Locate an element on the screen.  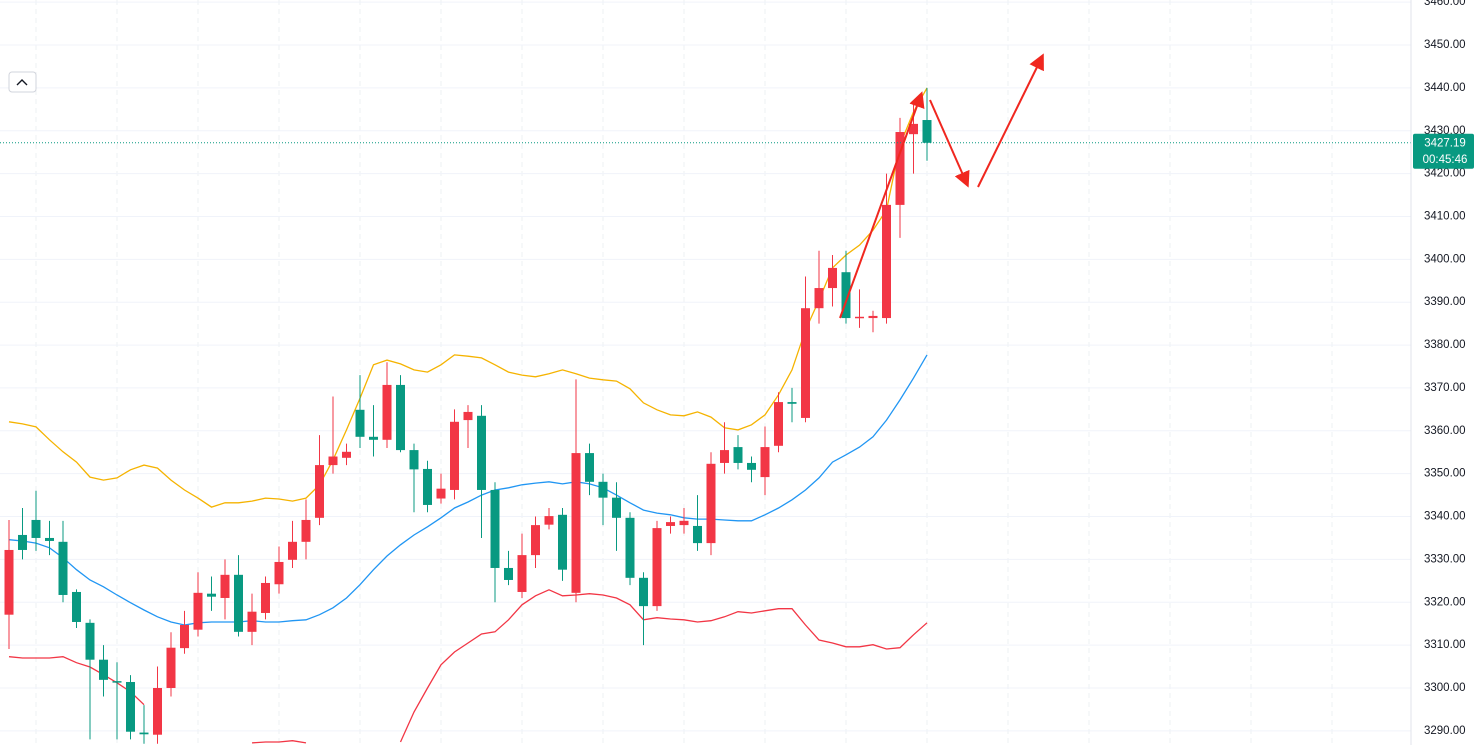
y-tick-label: 3350.00 is located at coordinates (1445, 474).